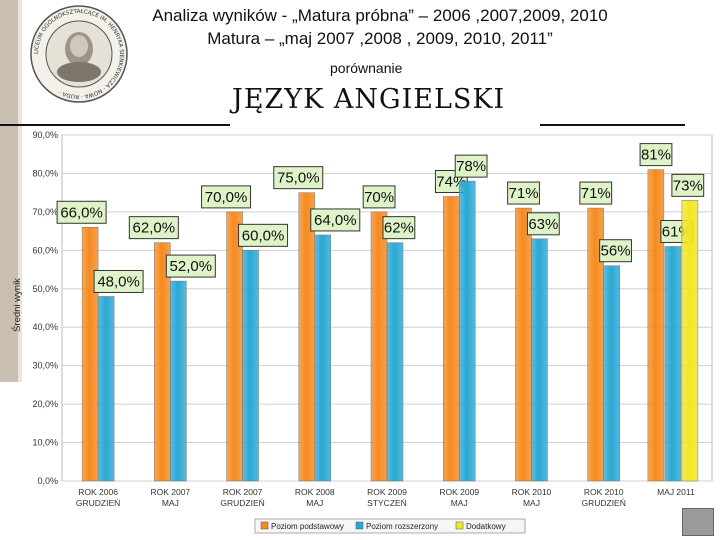  I want to click on x-tick-label-sub: STYCZEŃ, so click(387, 503).